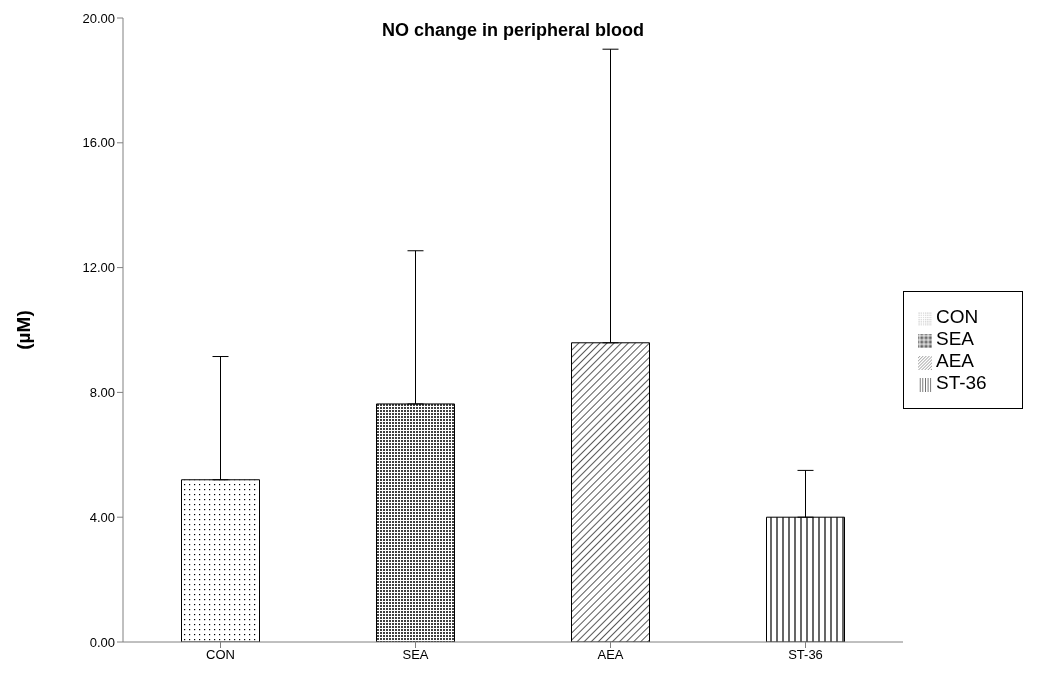 This screenshot has width=1051, height=700. Describe the element at coordinates (955, 338) in the screenshot. I see `legend-label: SEA` at that location.